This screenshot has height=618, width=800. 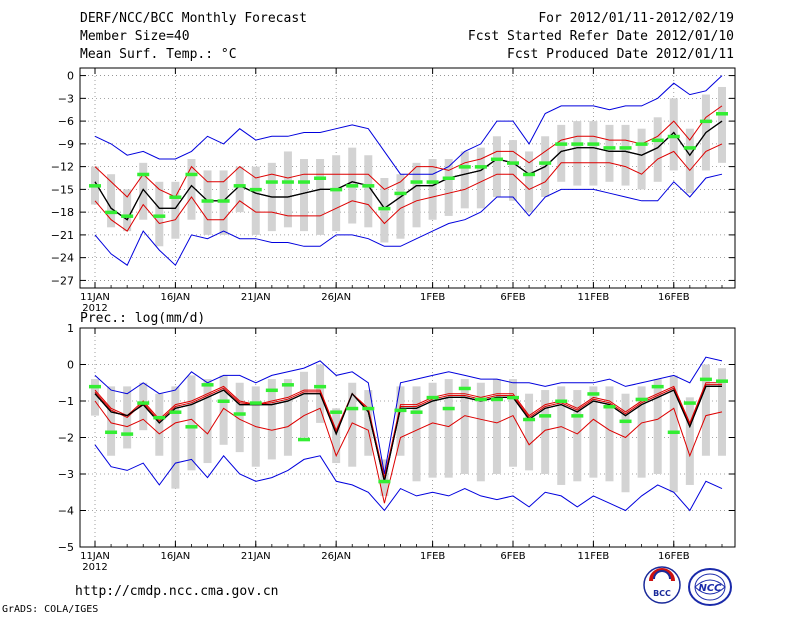 What do you see at coordinates (66, 474) in the screenshot?
I see `y-tick-label: −3` at bounding box center [66, 474].